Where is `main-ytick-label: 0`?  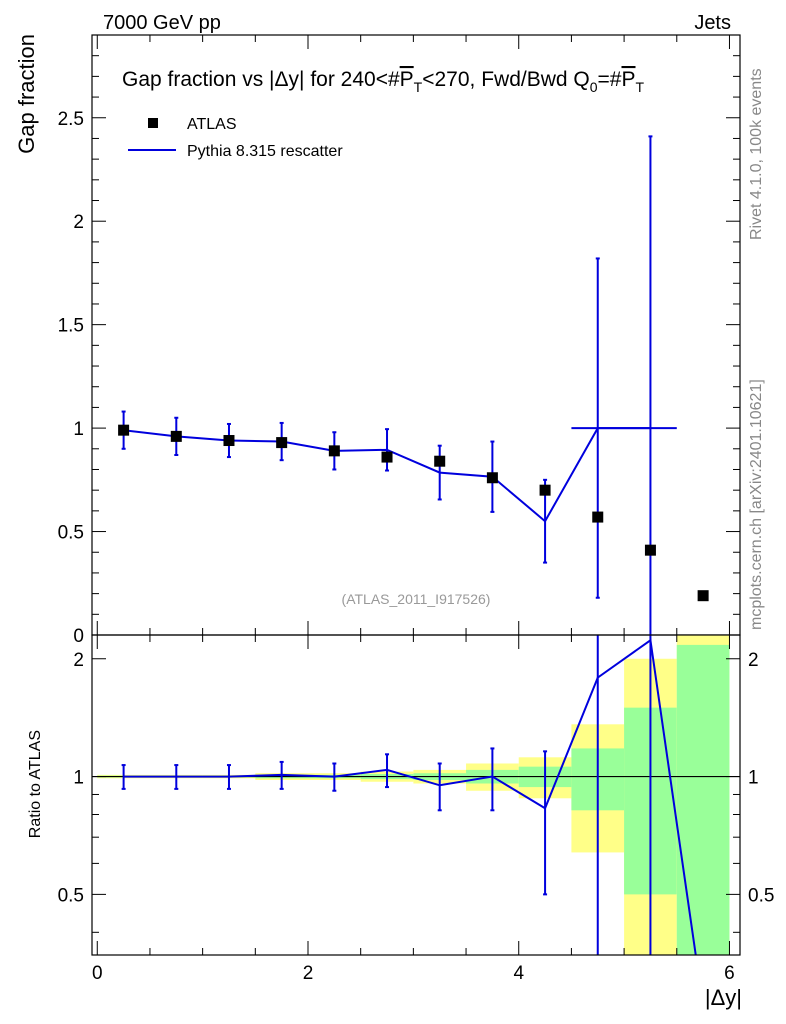 main-ytick-label: 0 is located at coordinates (78, 636).